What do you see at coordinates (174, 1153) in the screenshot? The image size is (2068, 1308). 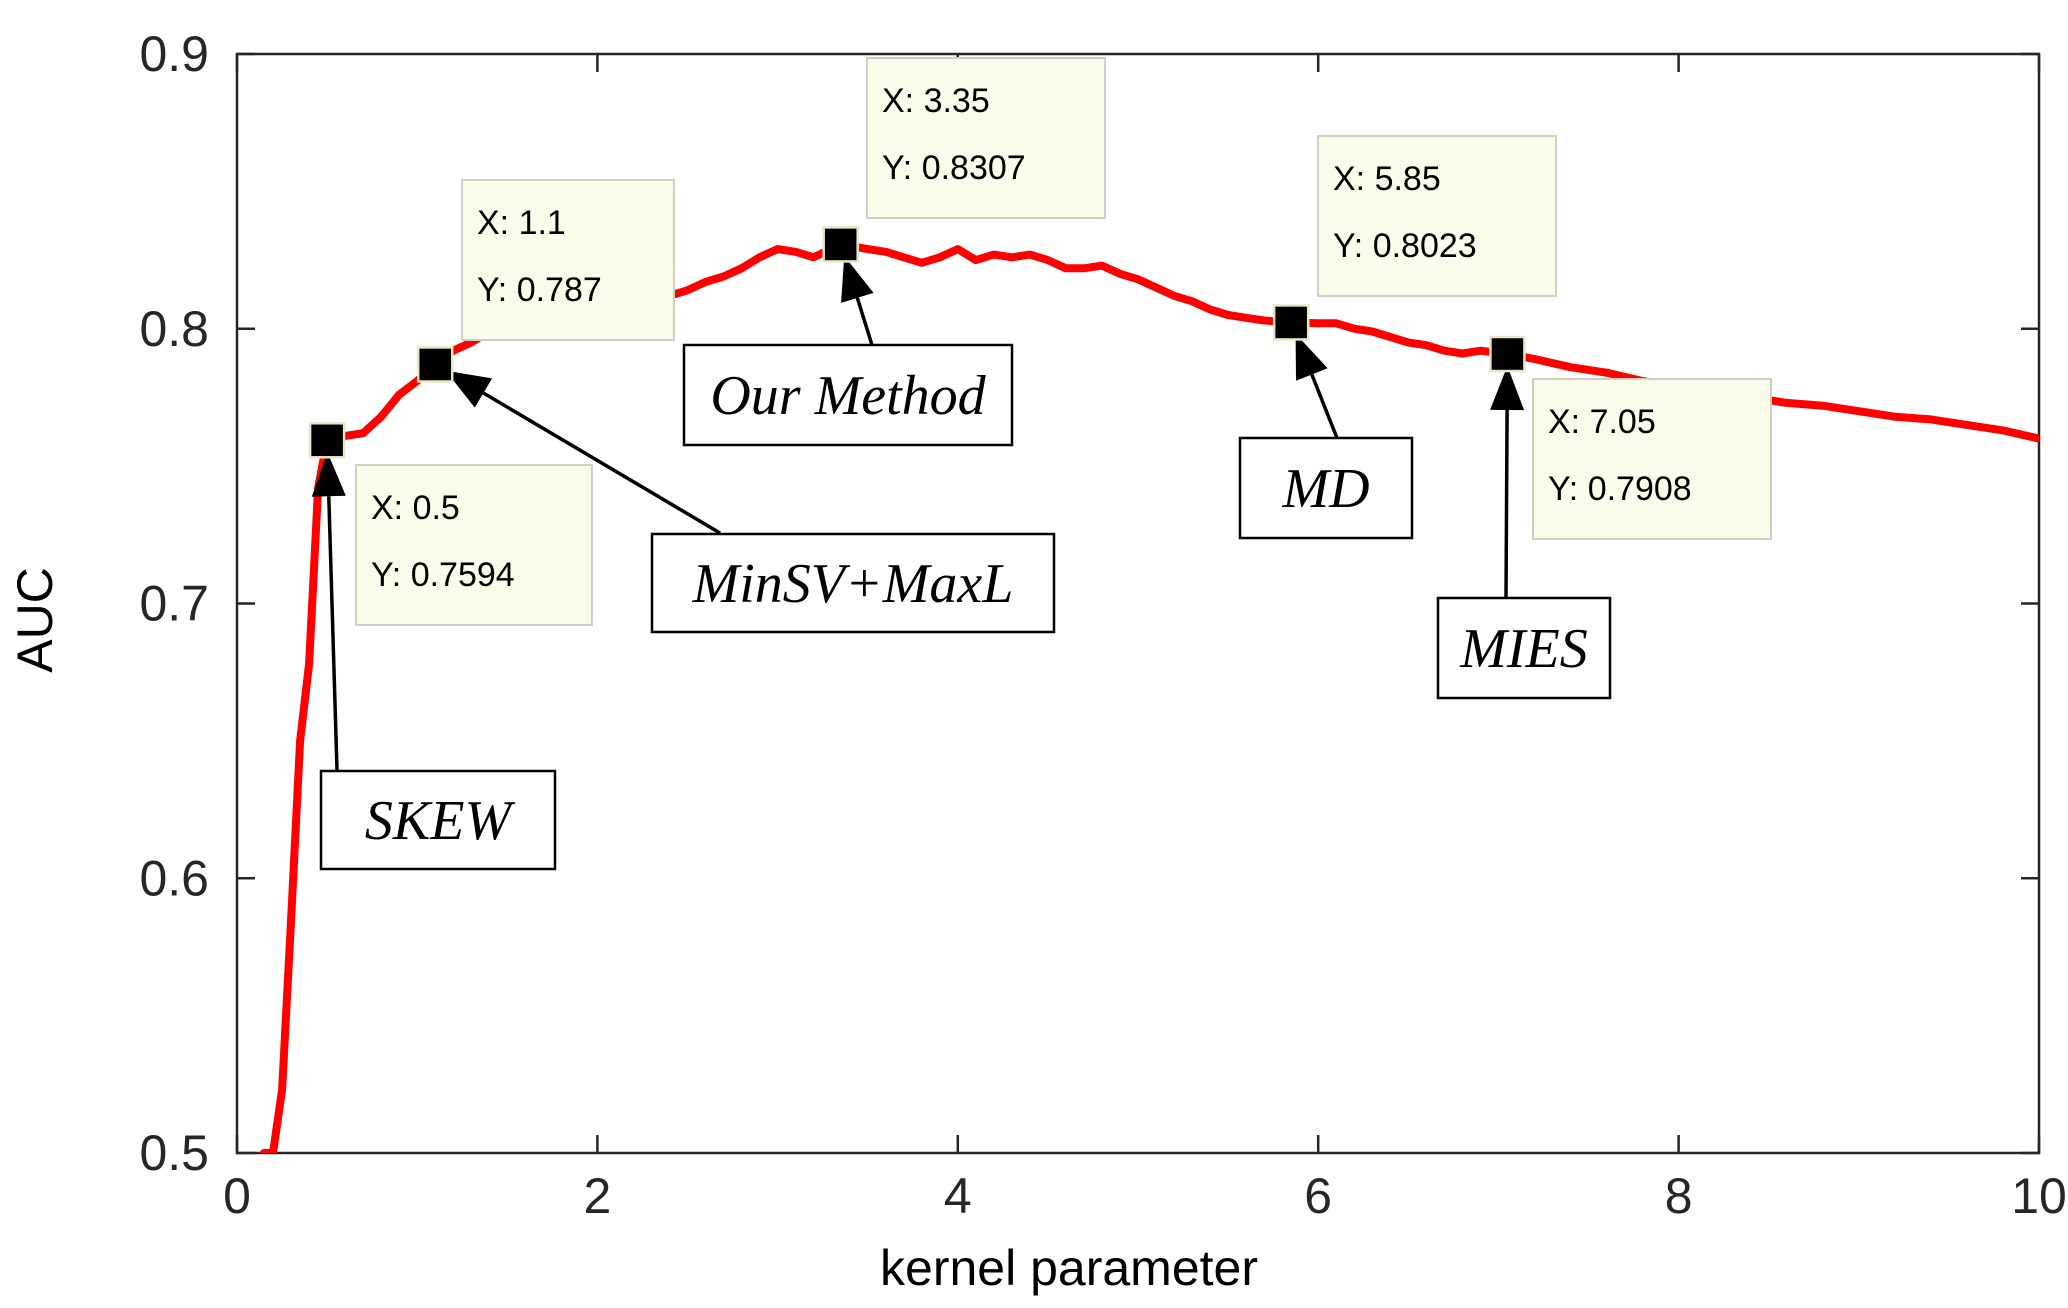 I see `y-tick-label: 0.5` at bounding box center [174, 1153].